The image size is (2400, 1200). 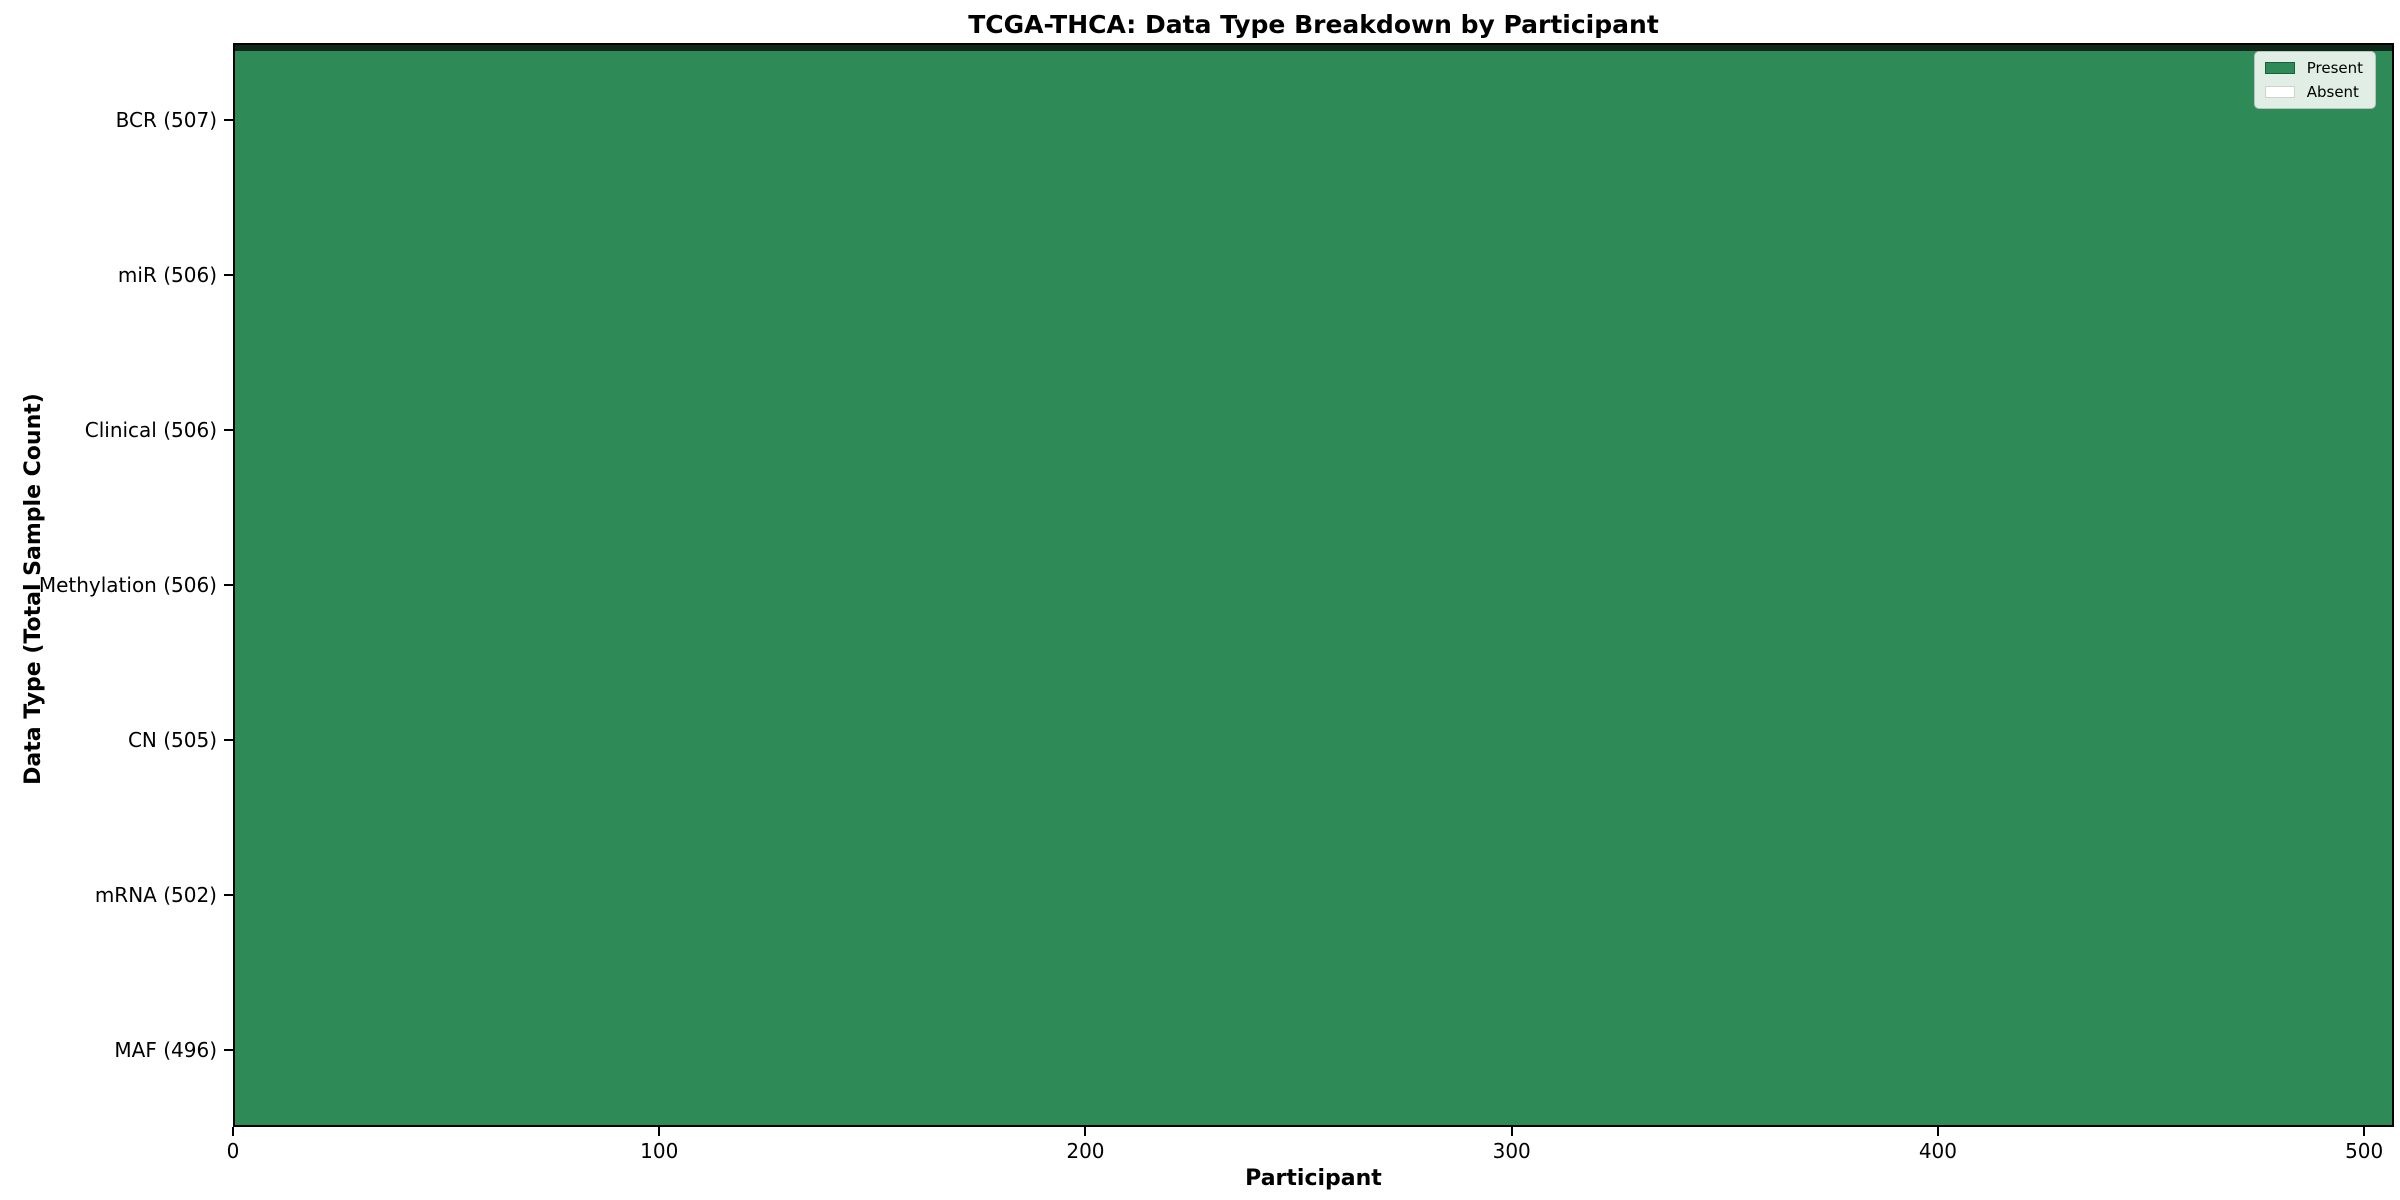 I want to click on x-tick-label-300: 300, so click(x=1511, y=1151).